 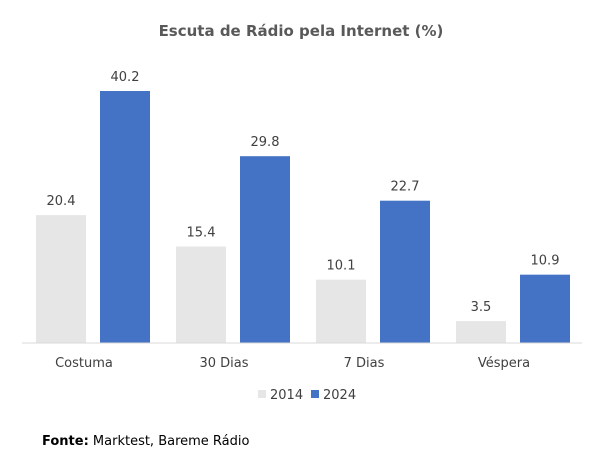 I want to click on data-label-7-dias-2014: 10.1, so click(x=341, y=266).